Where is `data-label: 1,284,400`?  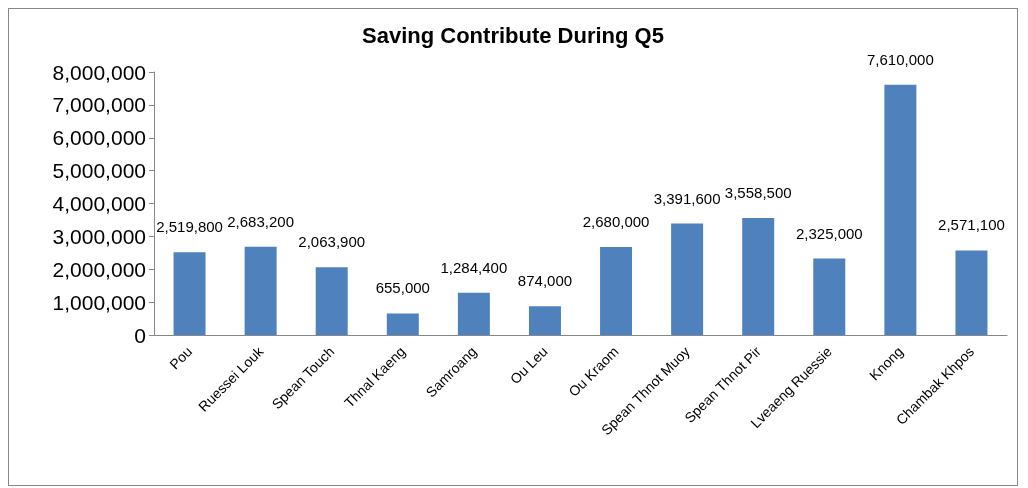
data-label: 1,284,400 is located at coordinates (474, 267).